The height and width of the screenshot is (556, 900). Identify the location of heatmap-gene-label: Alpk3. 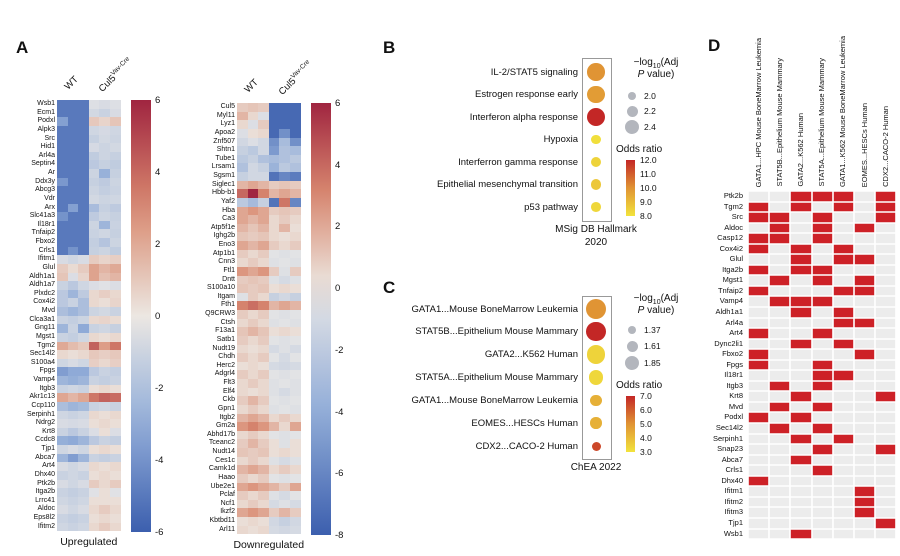
(46, 129).